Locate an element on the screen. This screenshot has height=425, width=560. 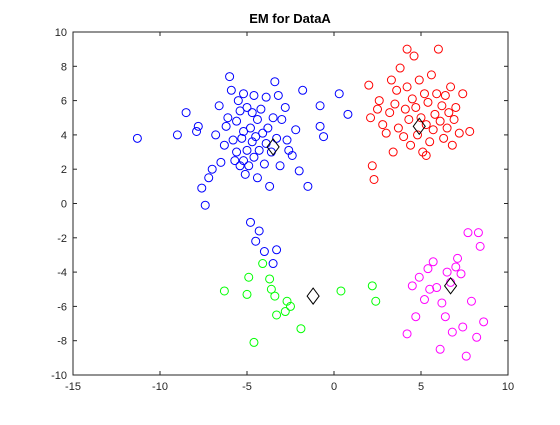
x-tick-label: 10 is located at coordinates (508, 387).